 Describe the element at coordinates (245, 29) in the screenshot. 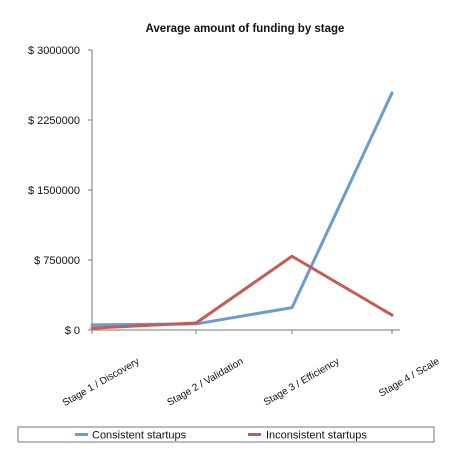

I see `chart-title: Average amount of funding by stage` at that location.